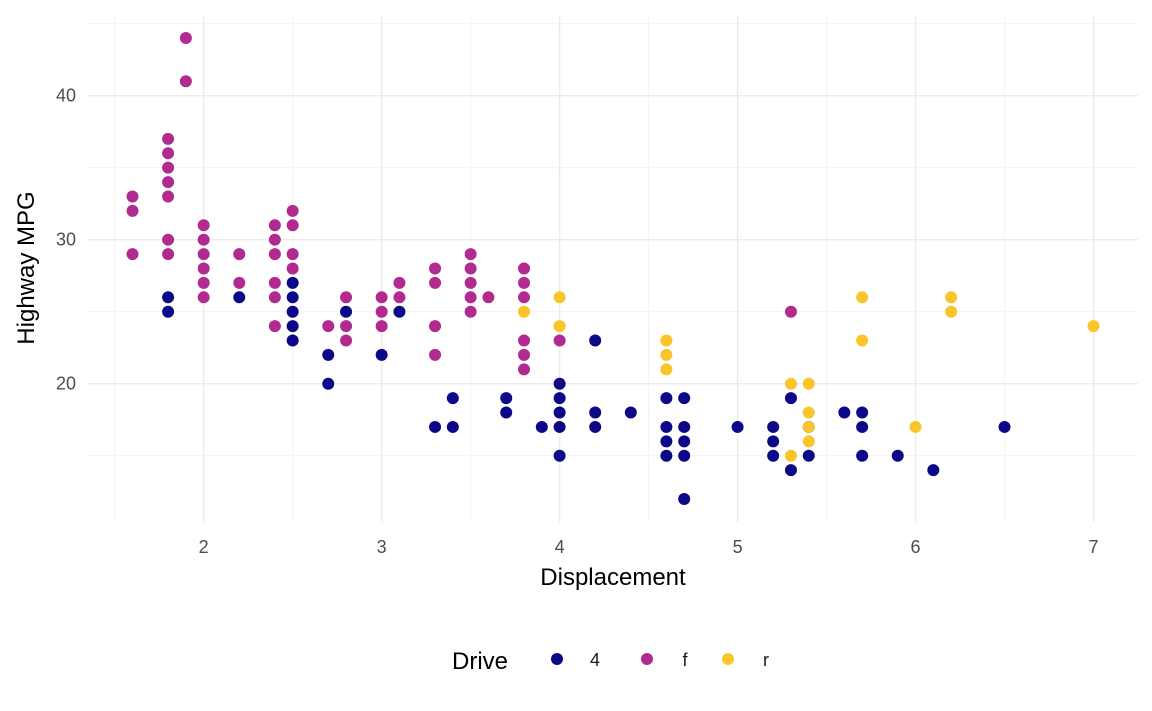 The height and width of the screenshot is (711, 1152). I want to click on x-tick-label: 3, so click(382, 547).